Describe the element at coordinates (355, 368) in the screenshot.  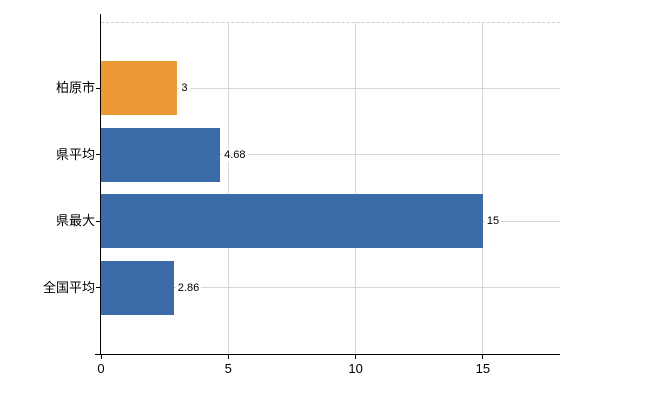
I see `x-tick-label: 10` at that location.